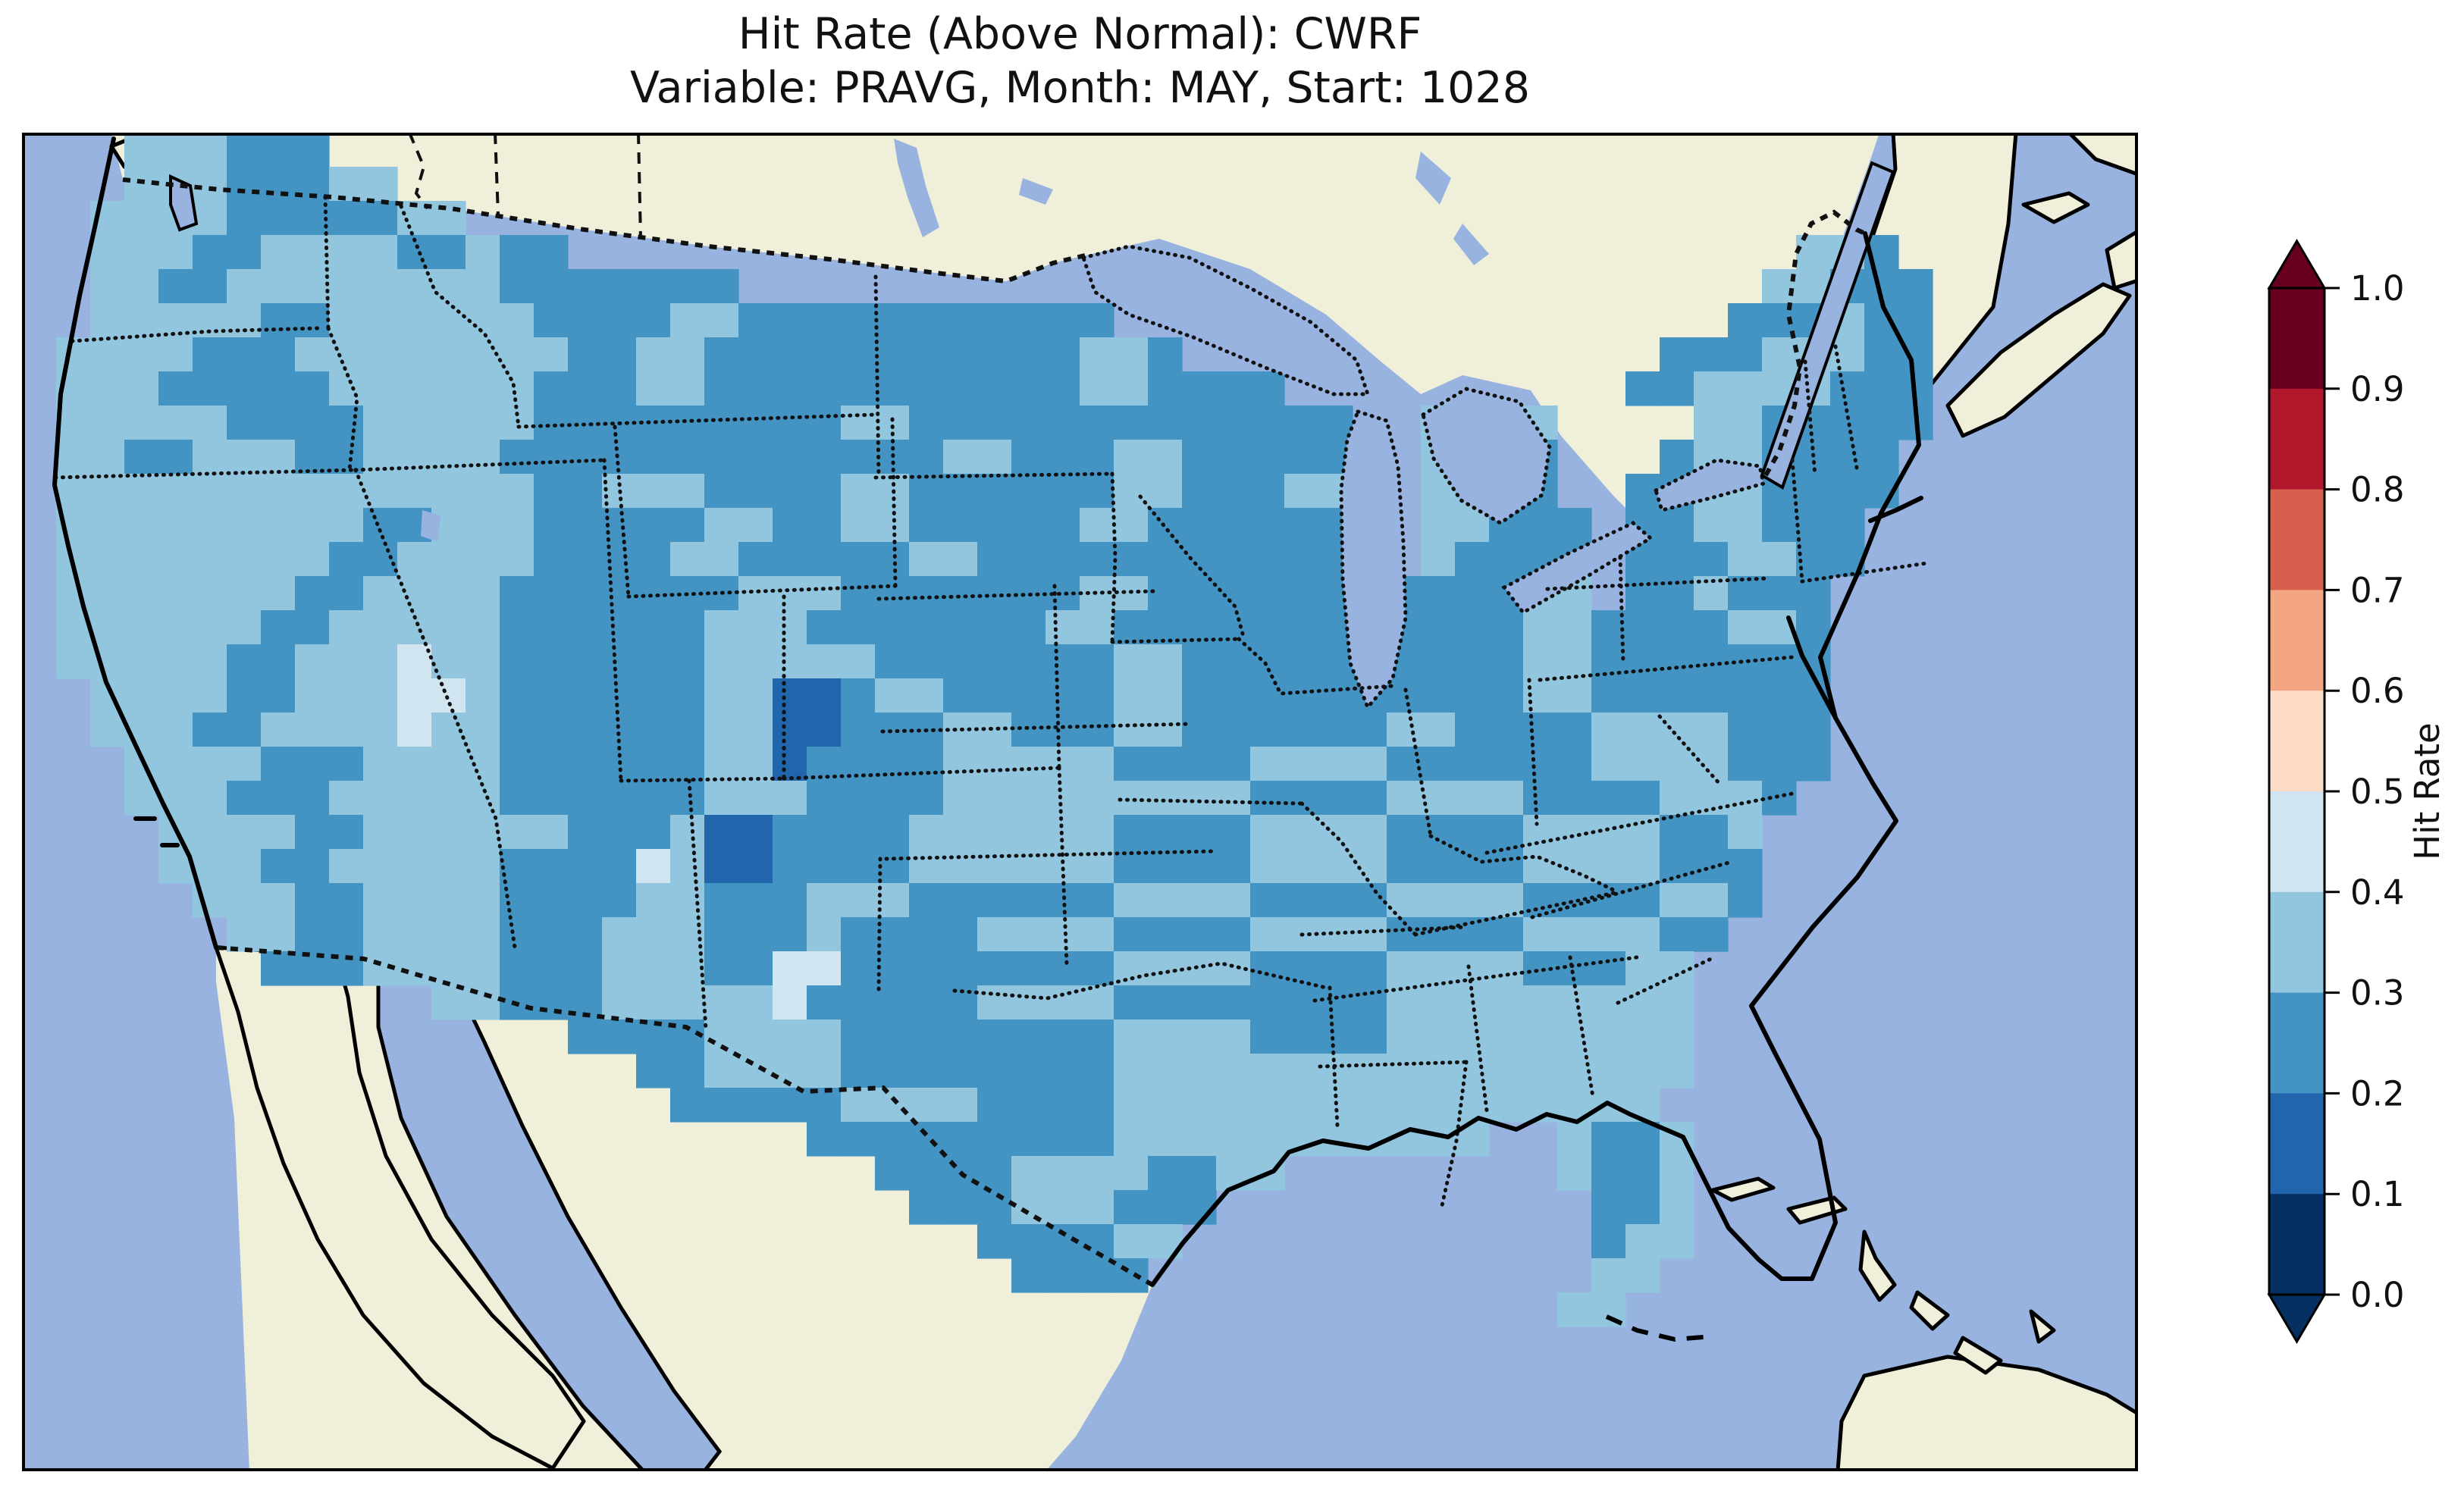 Image resolution: width=2464 pixels, height=1494 pixels. Describe the element at coordinates (2297, 640) in the screenshot. I see `colorbar-segment` at that location.